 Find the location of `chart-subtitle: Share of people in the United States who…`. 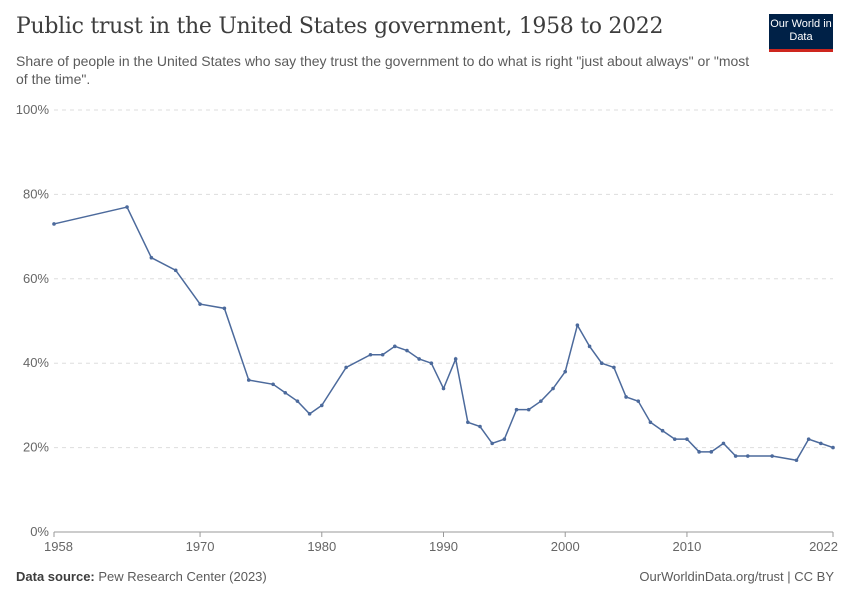

chart-subtitle: Share of people in the United States who… is located at coordinates (383, 70).